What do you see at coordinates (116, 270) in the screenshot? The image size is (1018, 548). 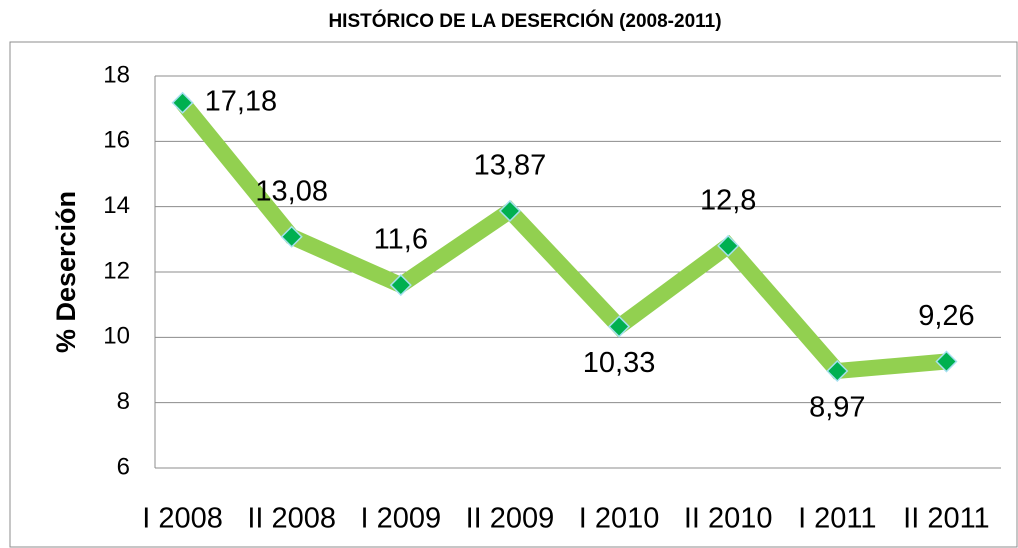 I see `y-tick-label: 12` at bounding box center [116, 270].